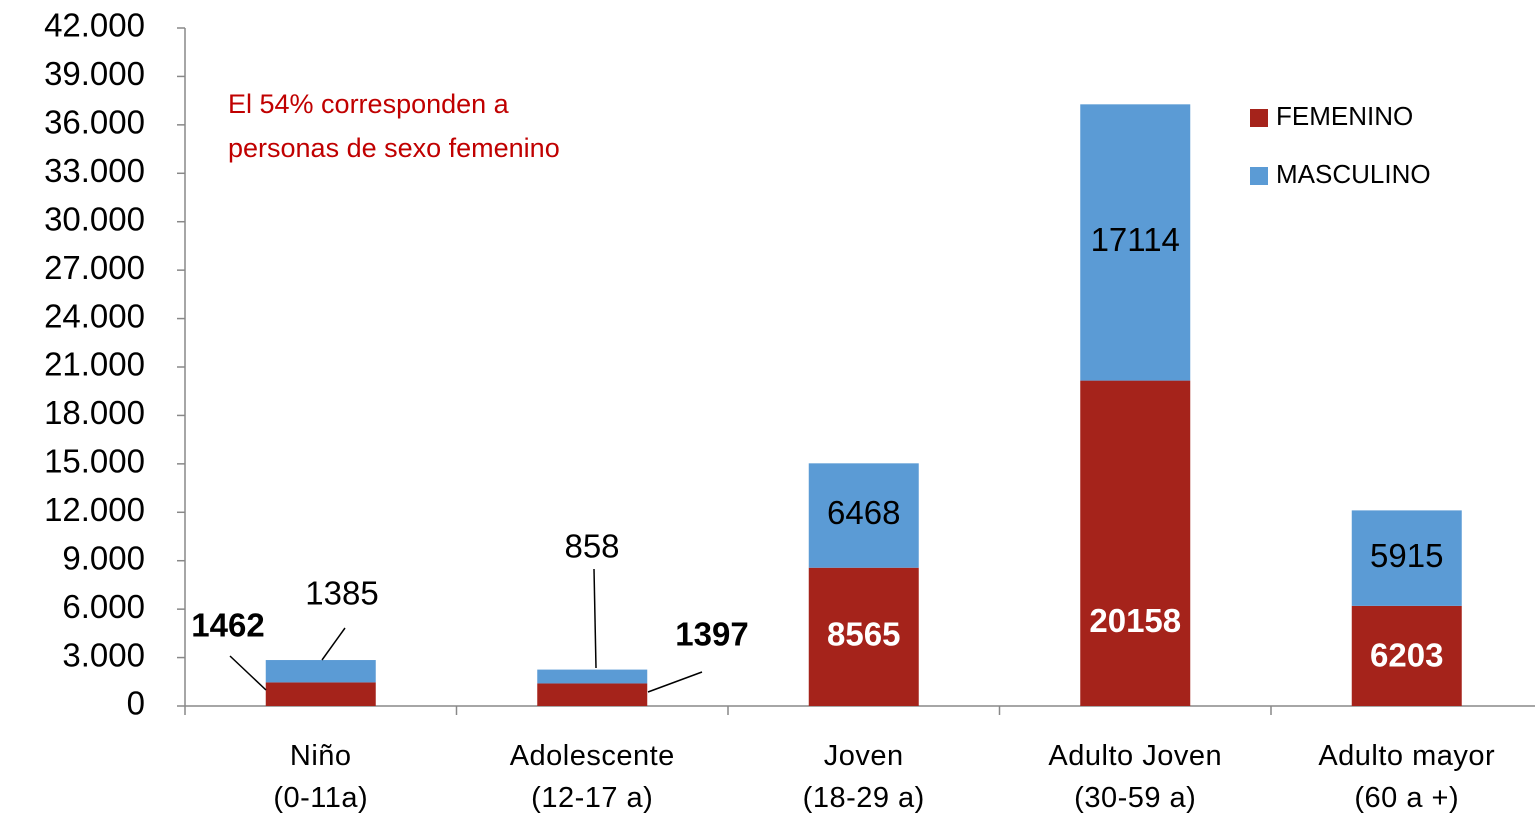 This screenshot has height=823, width=1535. I want to click on y-tick-label: 12.000, so click(94, 509).